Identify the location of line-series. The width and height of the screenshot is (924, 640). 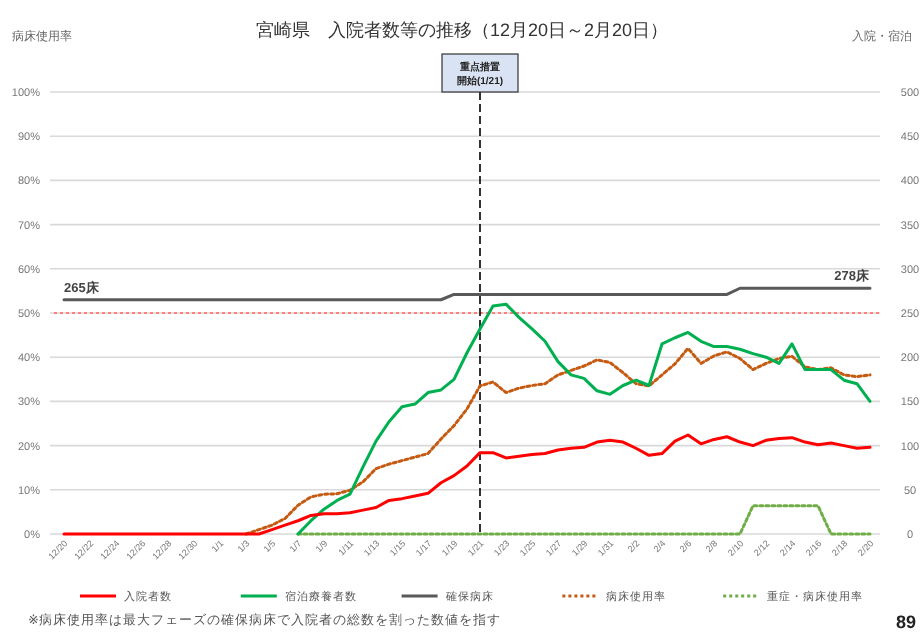
(467, 484).